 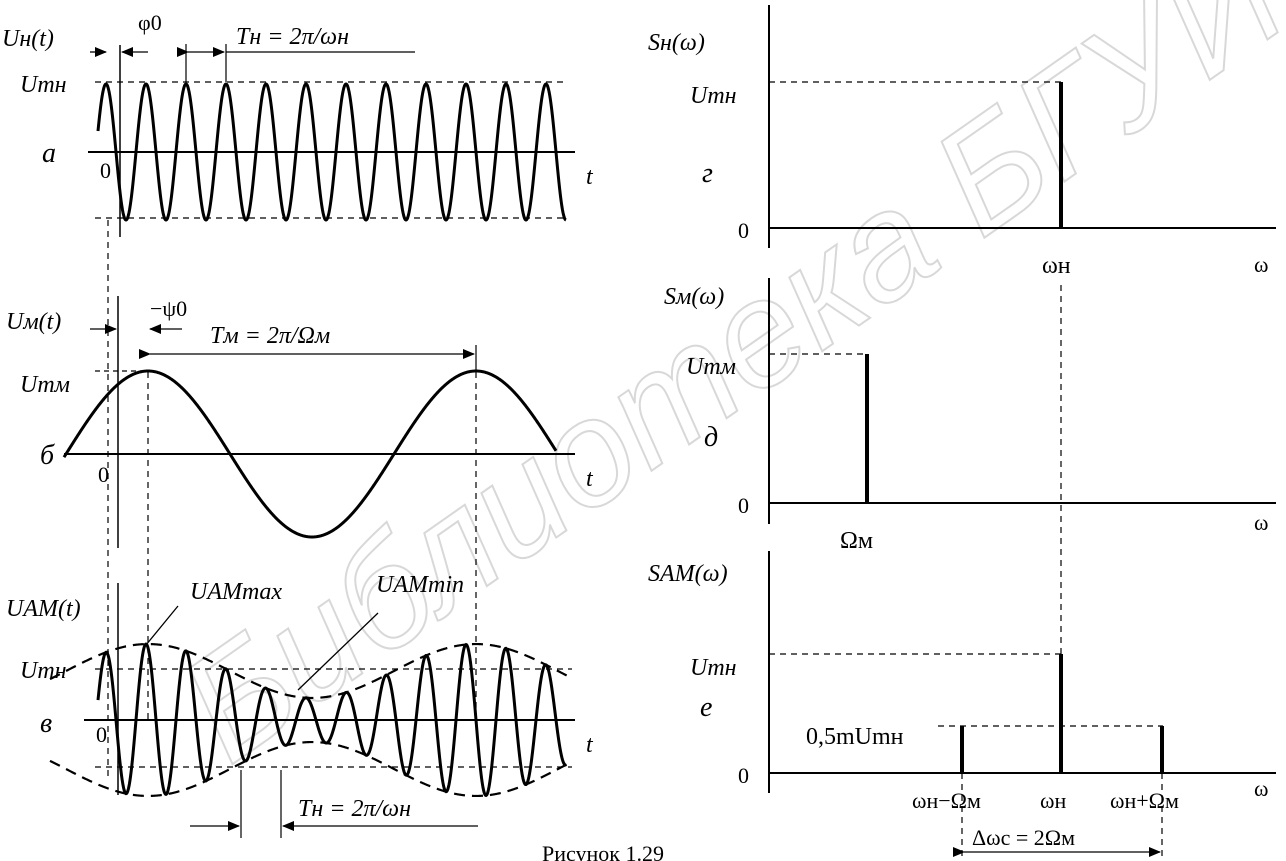 What do you see at coordinates (292, 37) in the screenshot?
I see `panel-a-period-label: Tн = 2π/ωн` at bounding box center [292, 37].